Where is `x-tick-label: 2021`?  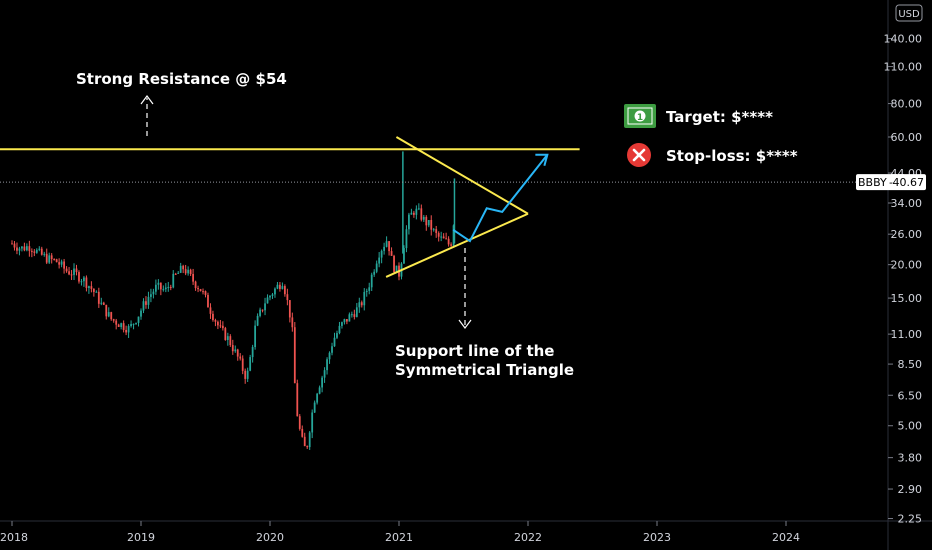 x-tick-label: 2021 is located at coordinates (399, 537).